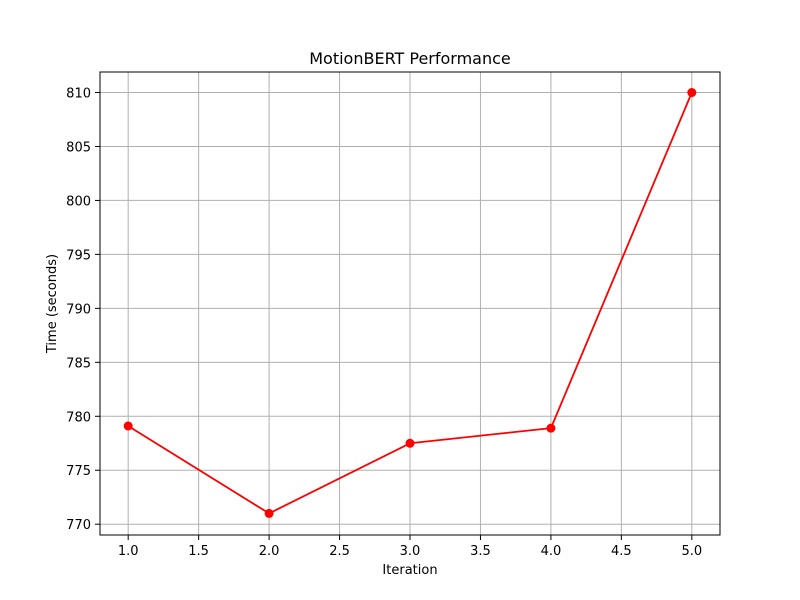  Describe the element at coordinates (78, 147) in the screenshot. I see `y-tick-label: 805` at that location.